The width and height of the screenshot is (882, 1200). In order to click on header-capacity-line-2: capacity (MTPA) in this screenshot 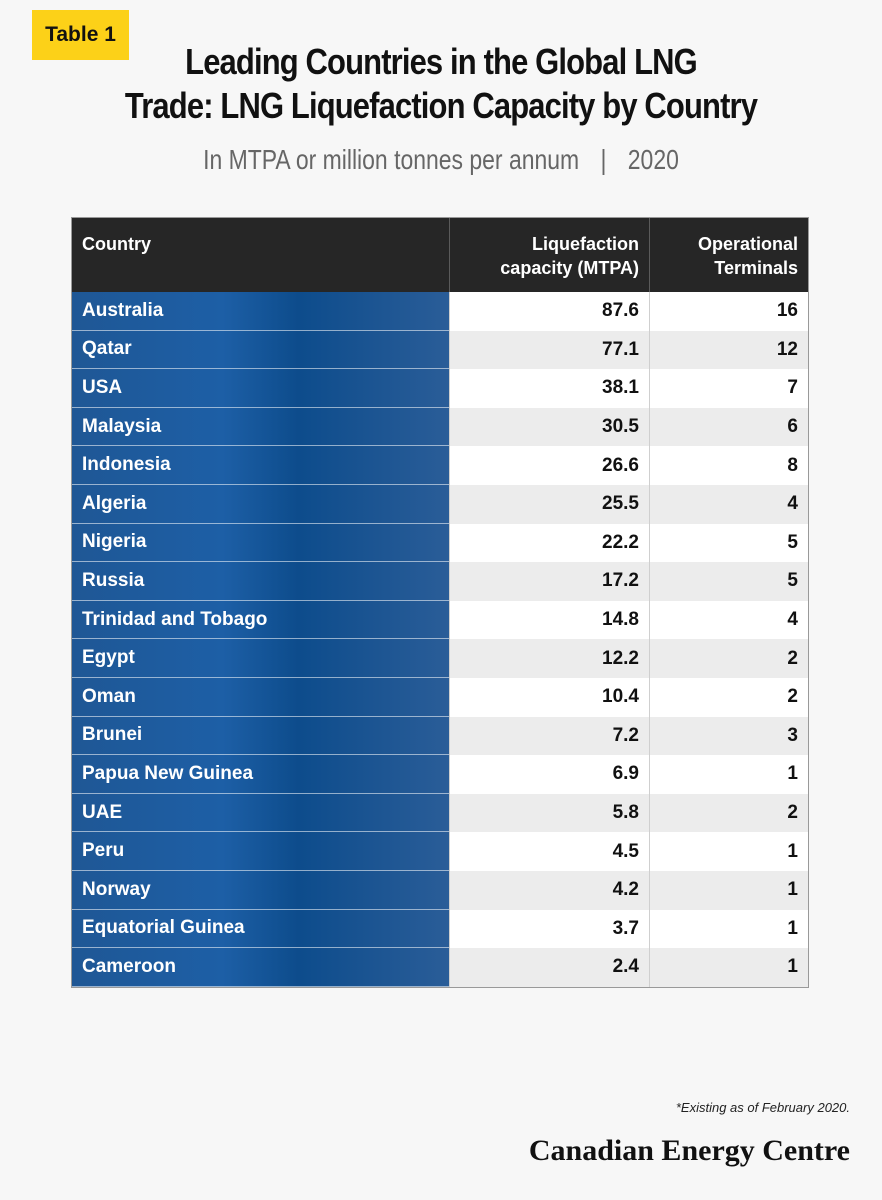, I will do `click(569, 268)`.